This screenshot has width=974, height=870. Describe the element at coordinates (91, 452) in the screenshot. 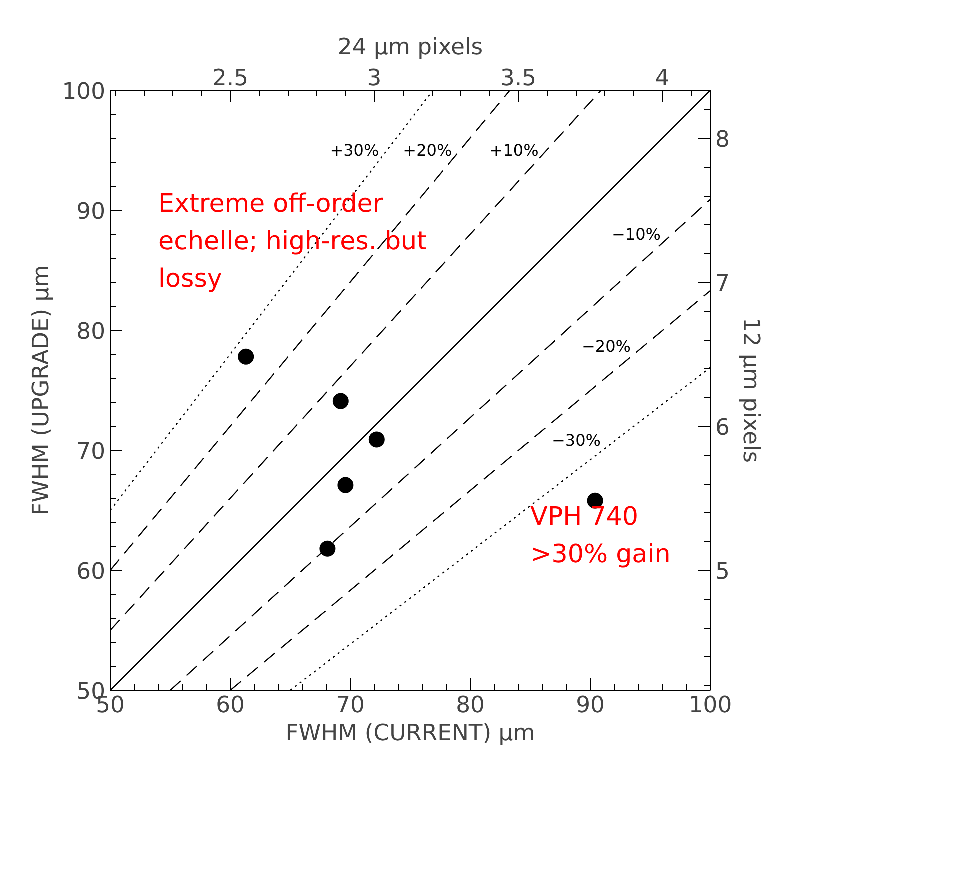

I see `y-tick-label: 70` at that location.